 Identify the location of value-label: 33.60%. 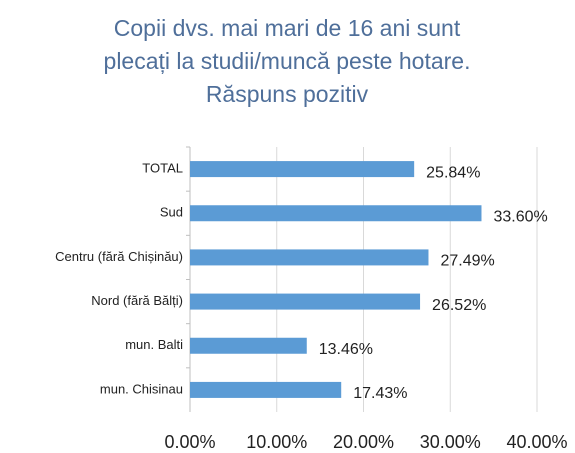
(520, 216).